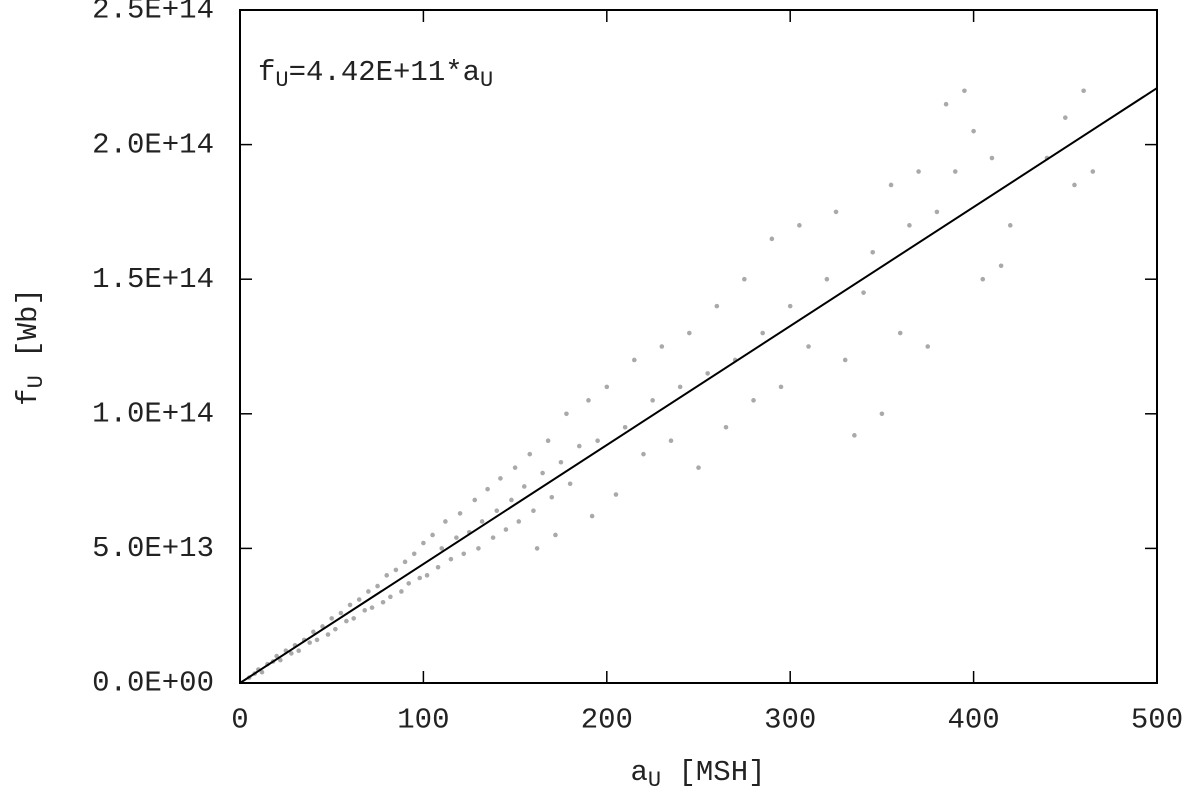 The width and height of the screenshot is (1200, 802). I want to click on x-axis-label: aU [MSH], so click(697, 774).